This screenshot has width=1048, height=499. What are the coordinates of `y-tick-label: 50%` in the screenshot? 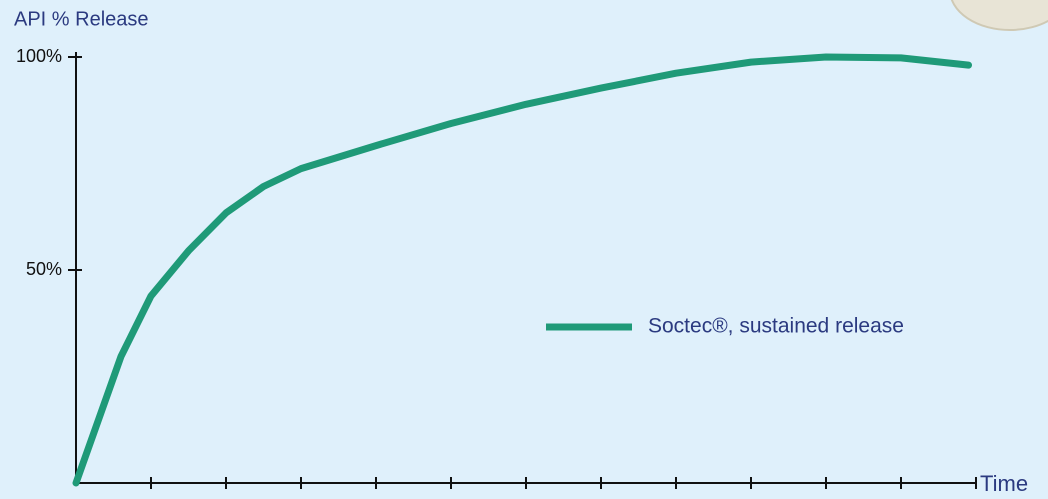 It's located at (44, 269).